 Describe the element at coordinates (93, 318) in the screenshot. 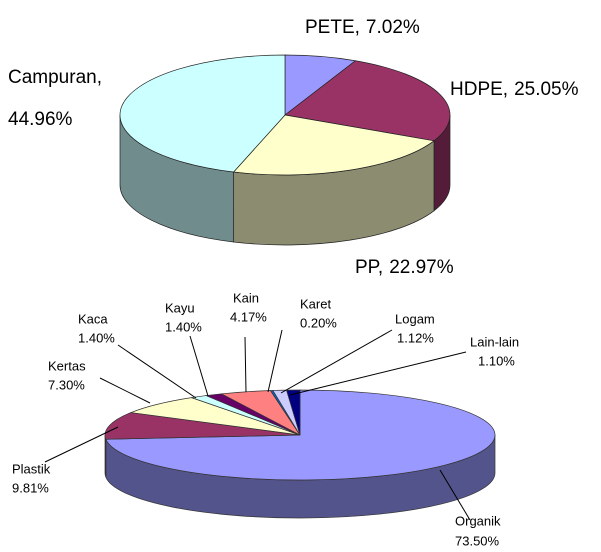

I see `category-label: Kaca` at that location.